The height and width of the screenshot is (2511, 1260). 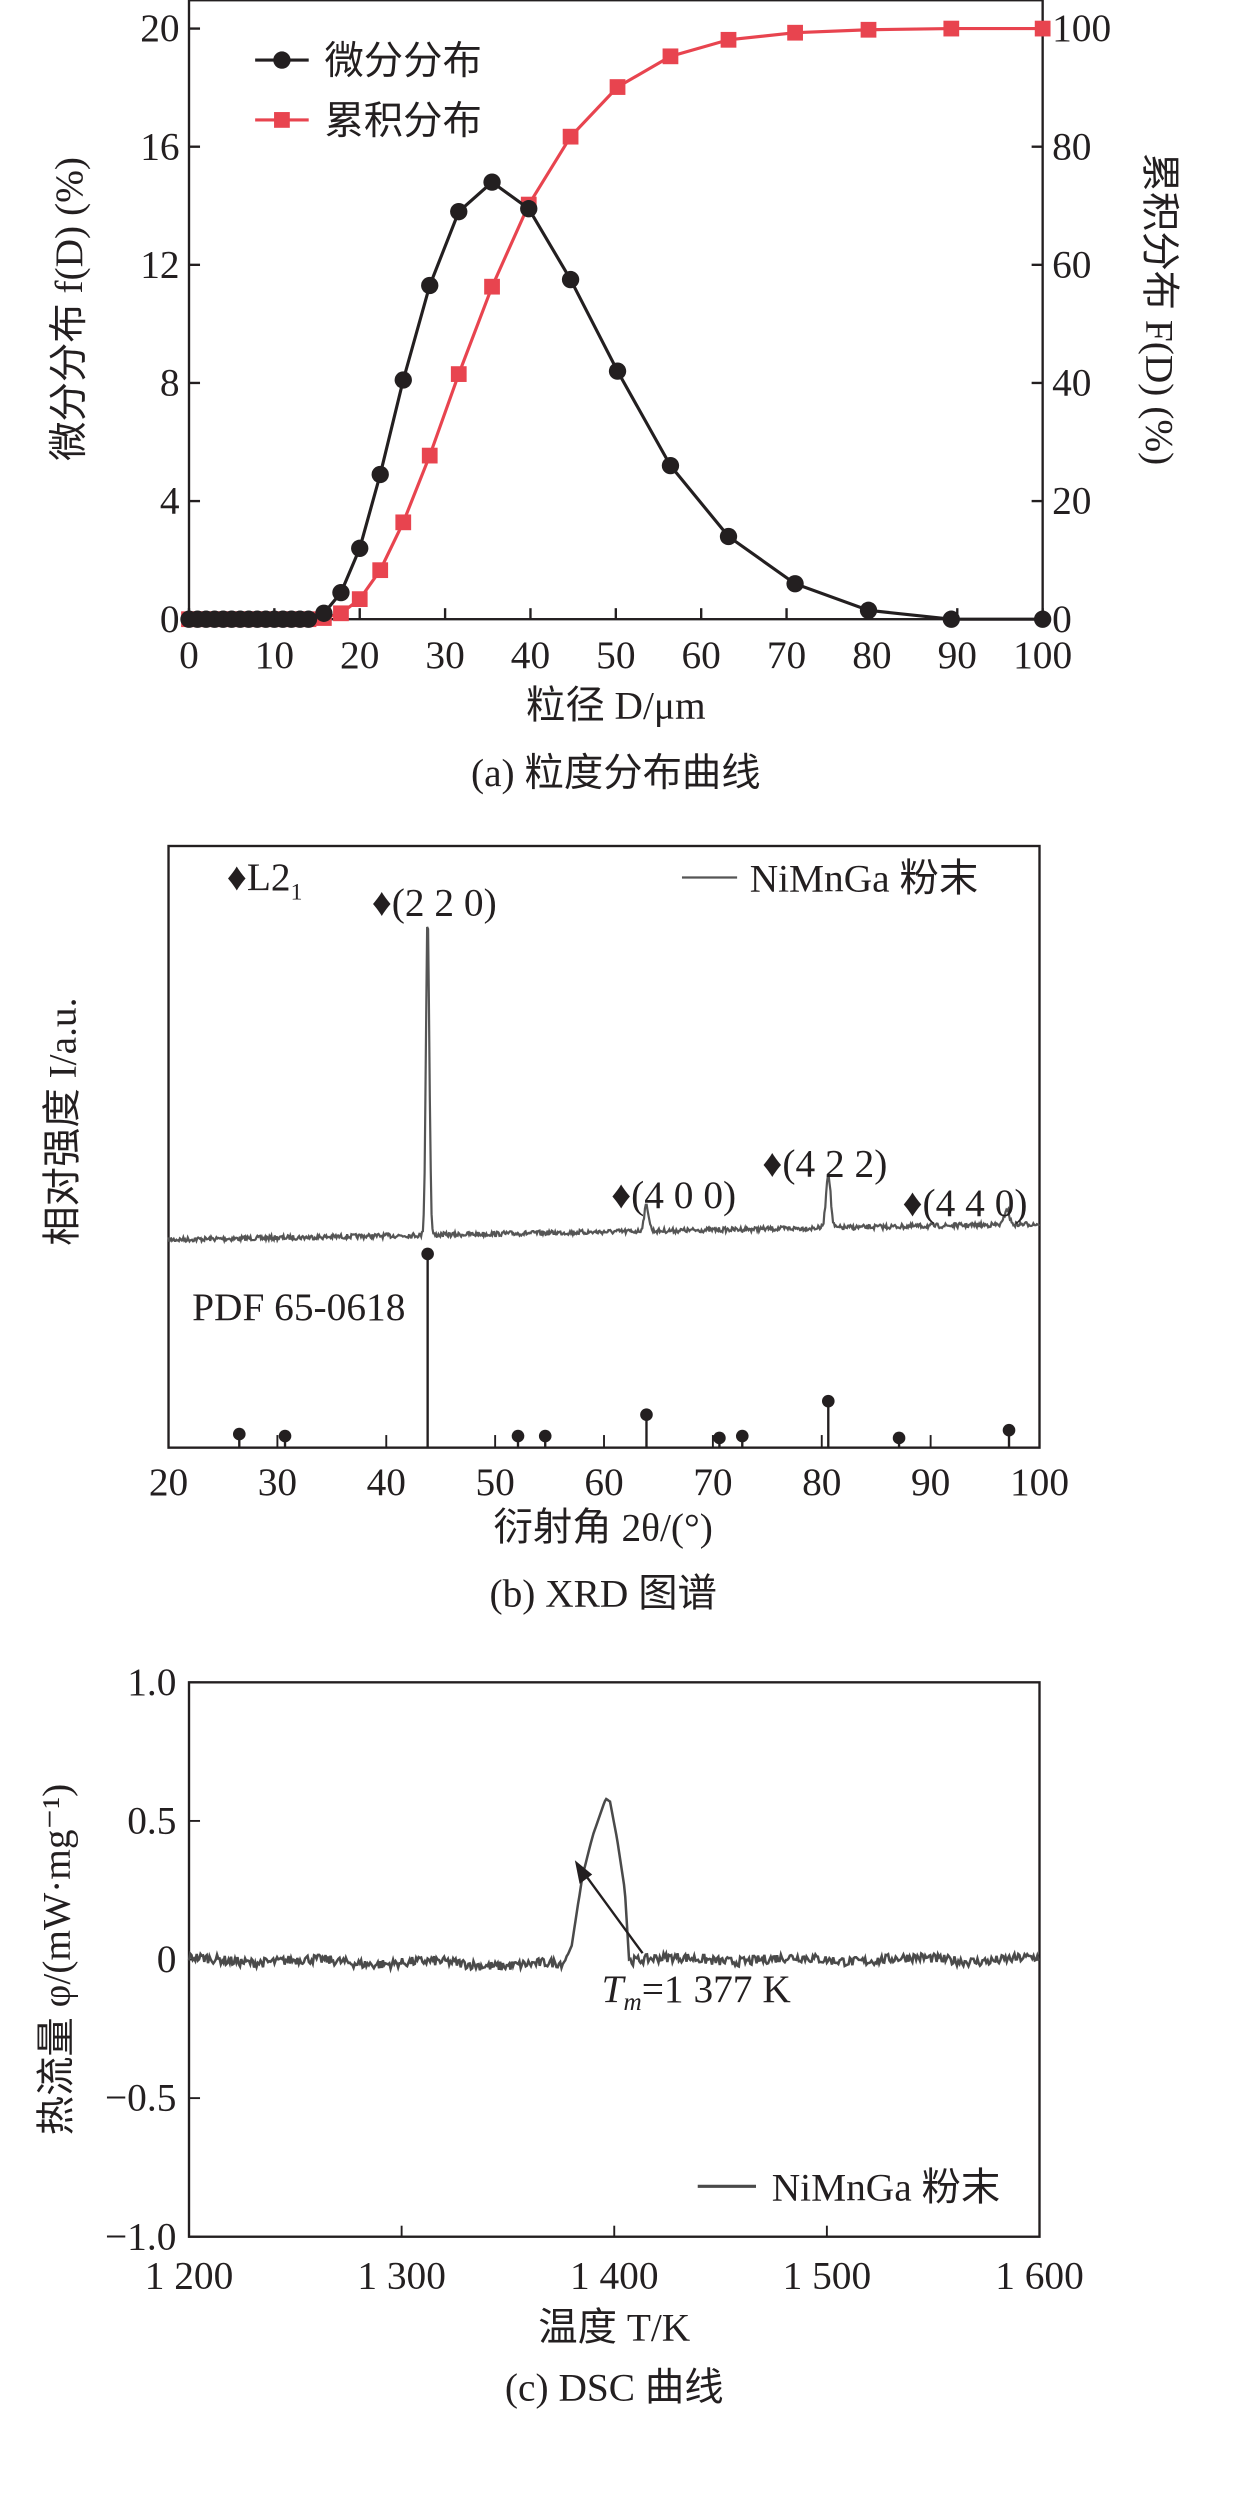 I want to click on dsc-trace, so click(x=613, y=1885).